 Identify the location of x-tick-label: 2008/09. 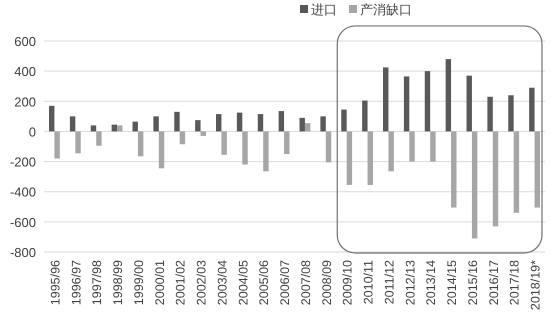
(327, 283).